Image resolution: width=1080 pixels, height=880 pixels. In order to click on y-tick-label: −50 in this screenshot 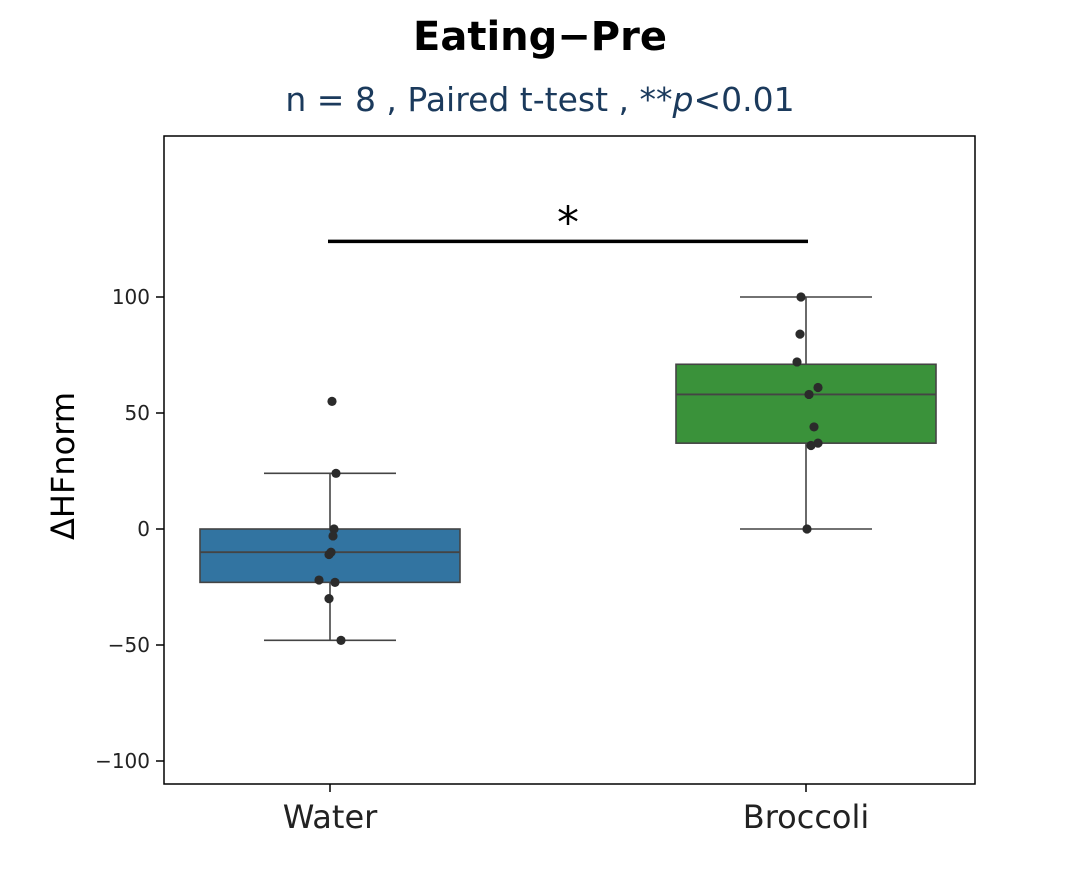, I will do `click(129, 645)`.